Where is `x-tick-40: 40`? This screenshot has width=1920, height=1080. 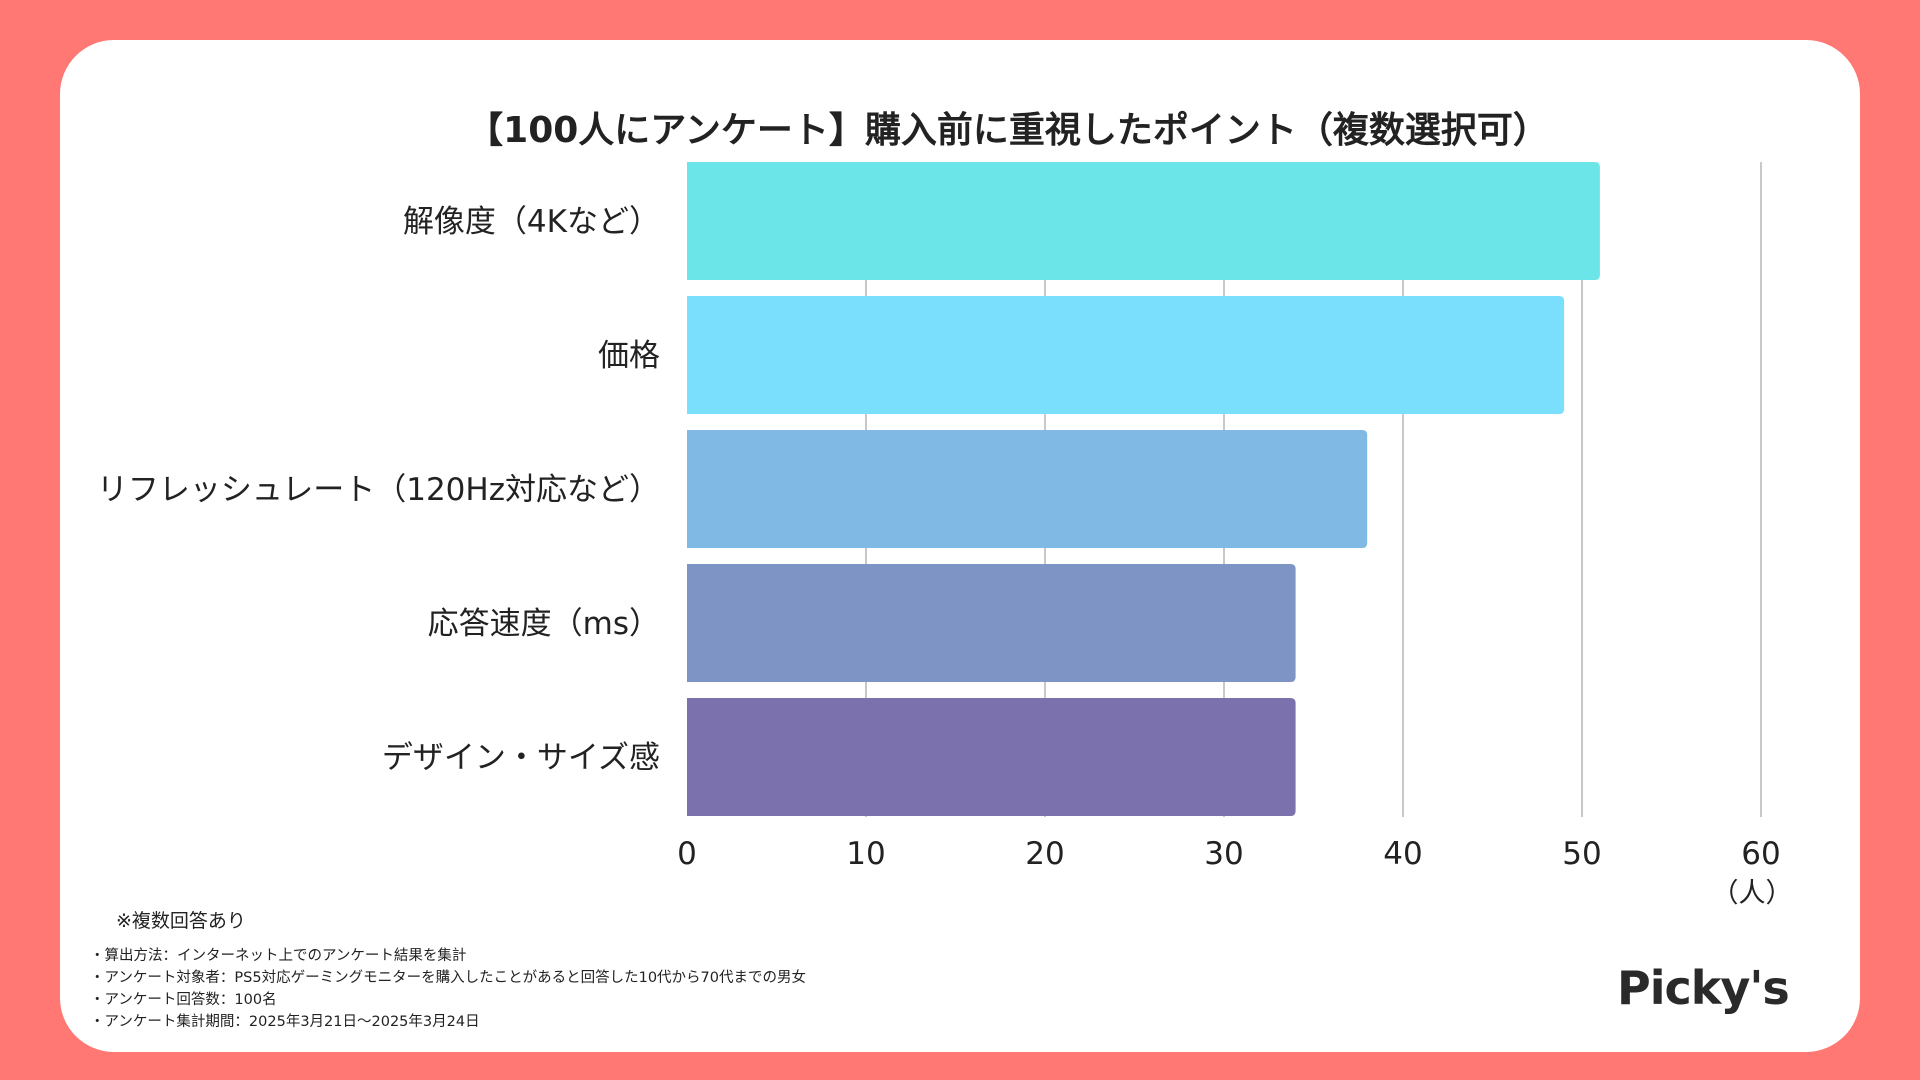 x-tick-40: 40 is located at coordinates (1402, 854).